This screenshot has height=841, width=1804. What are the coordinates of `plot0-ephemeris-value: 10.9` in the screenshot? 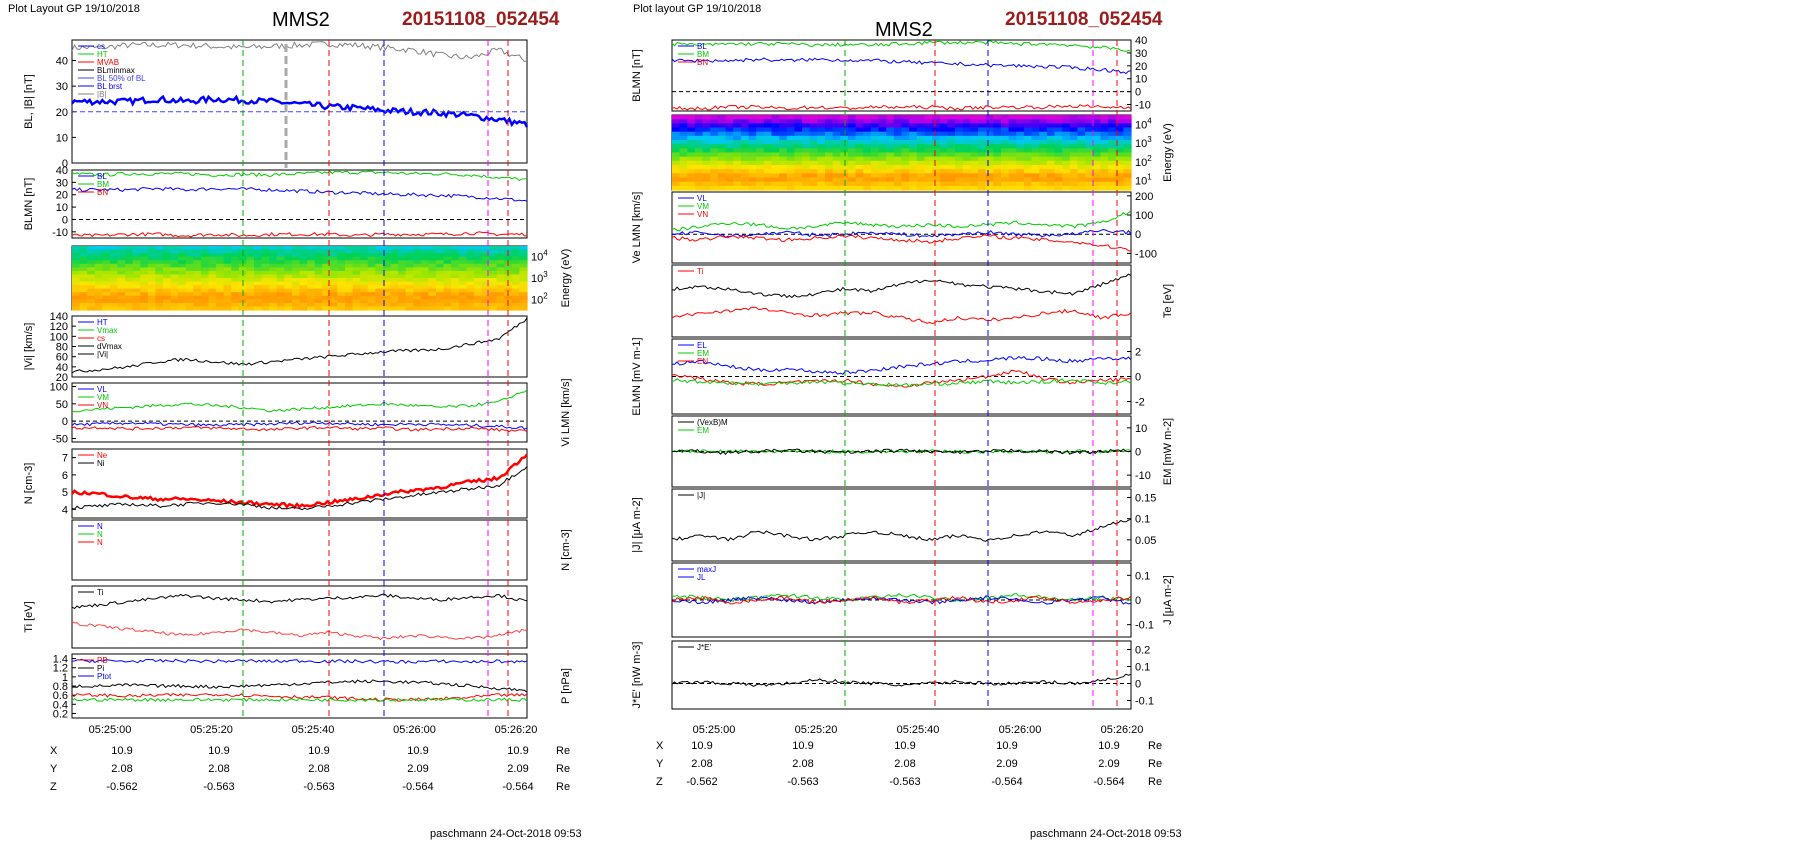 It's located at (318, 751).